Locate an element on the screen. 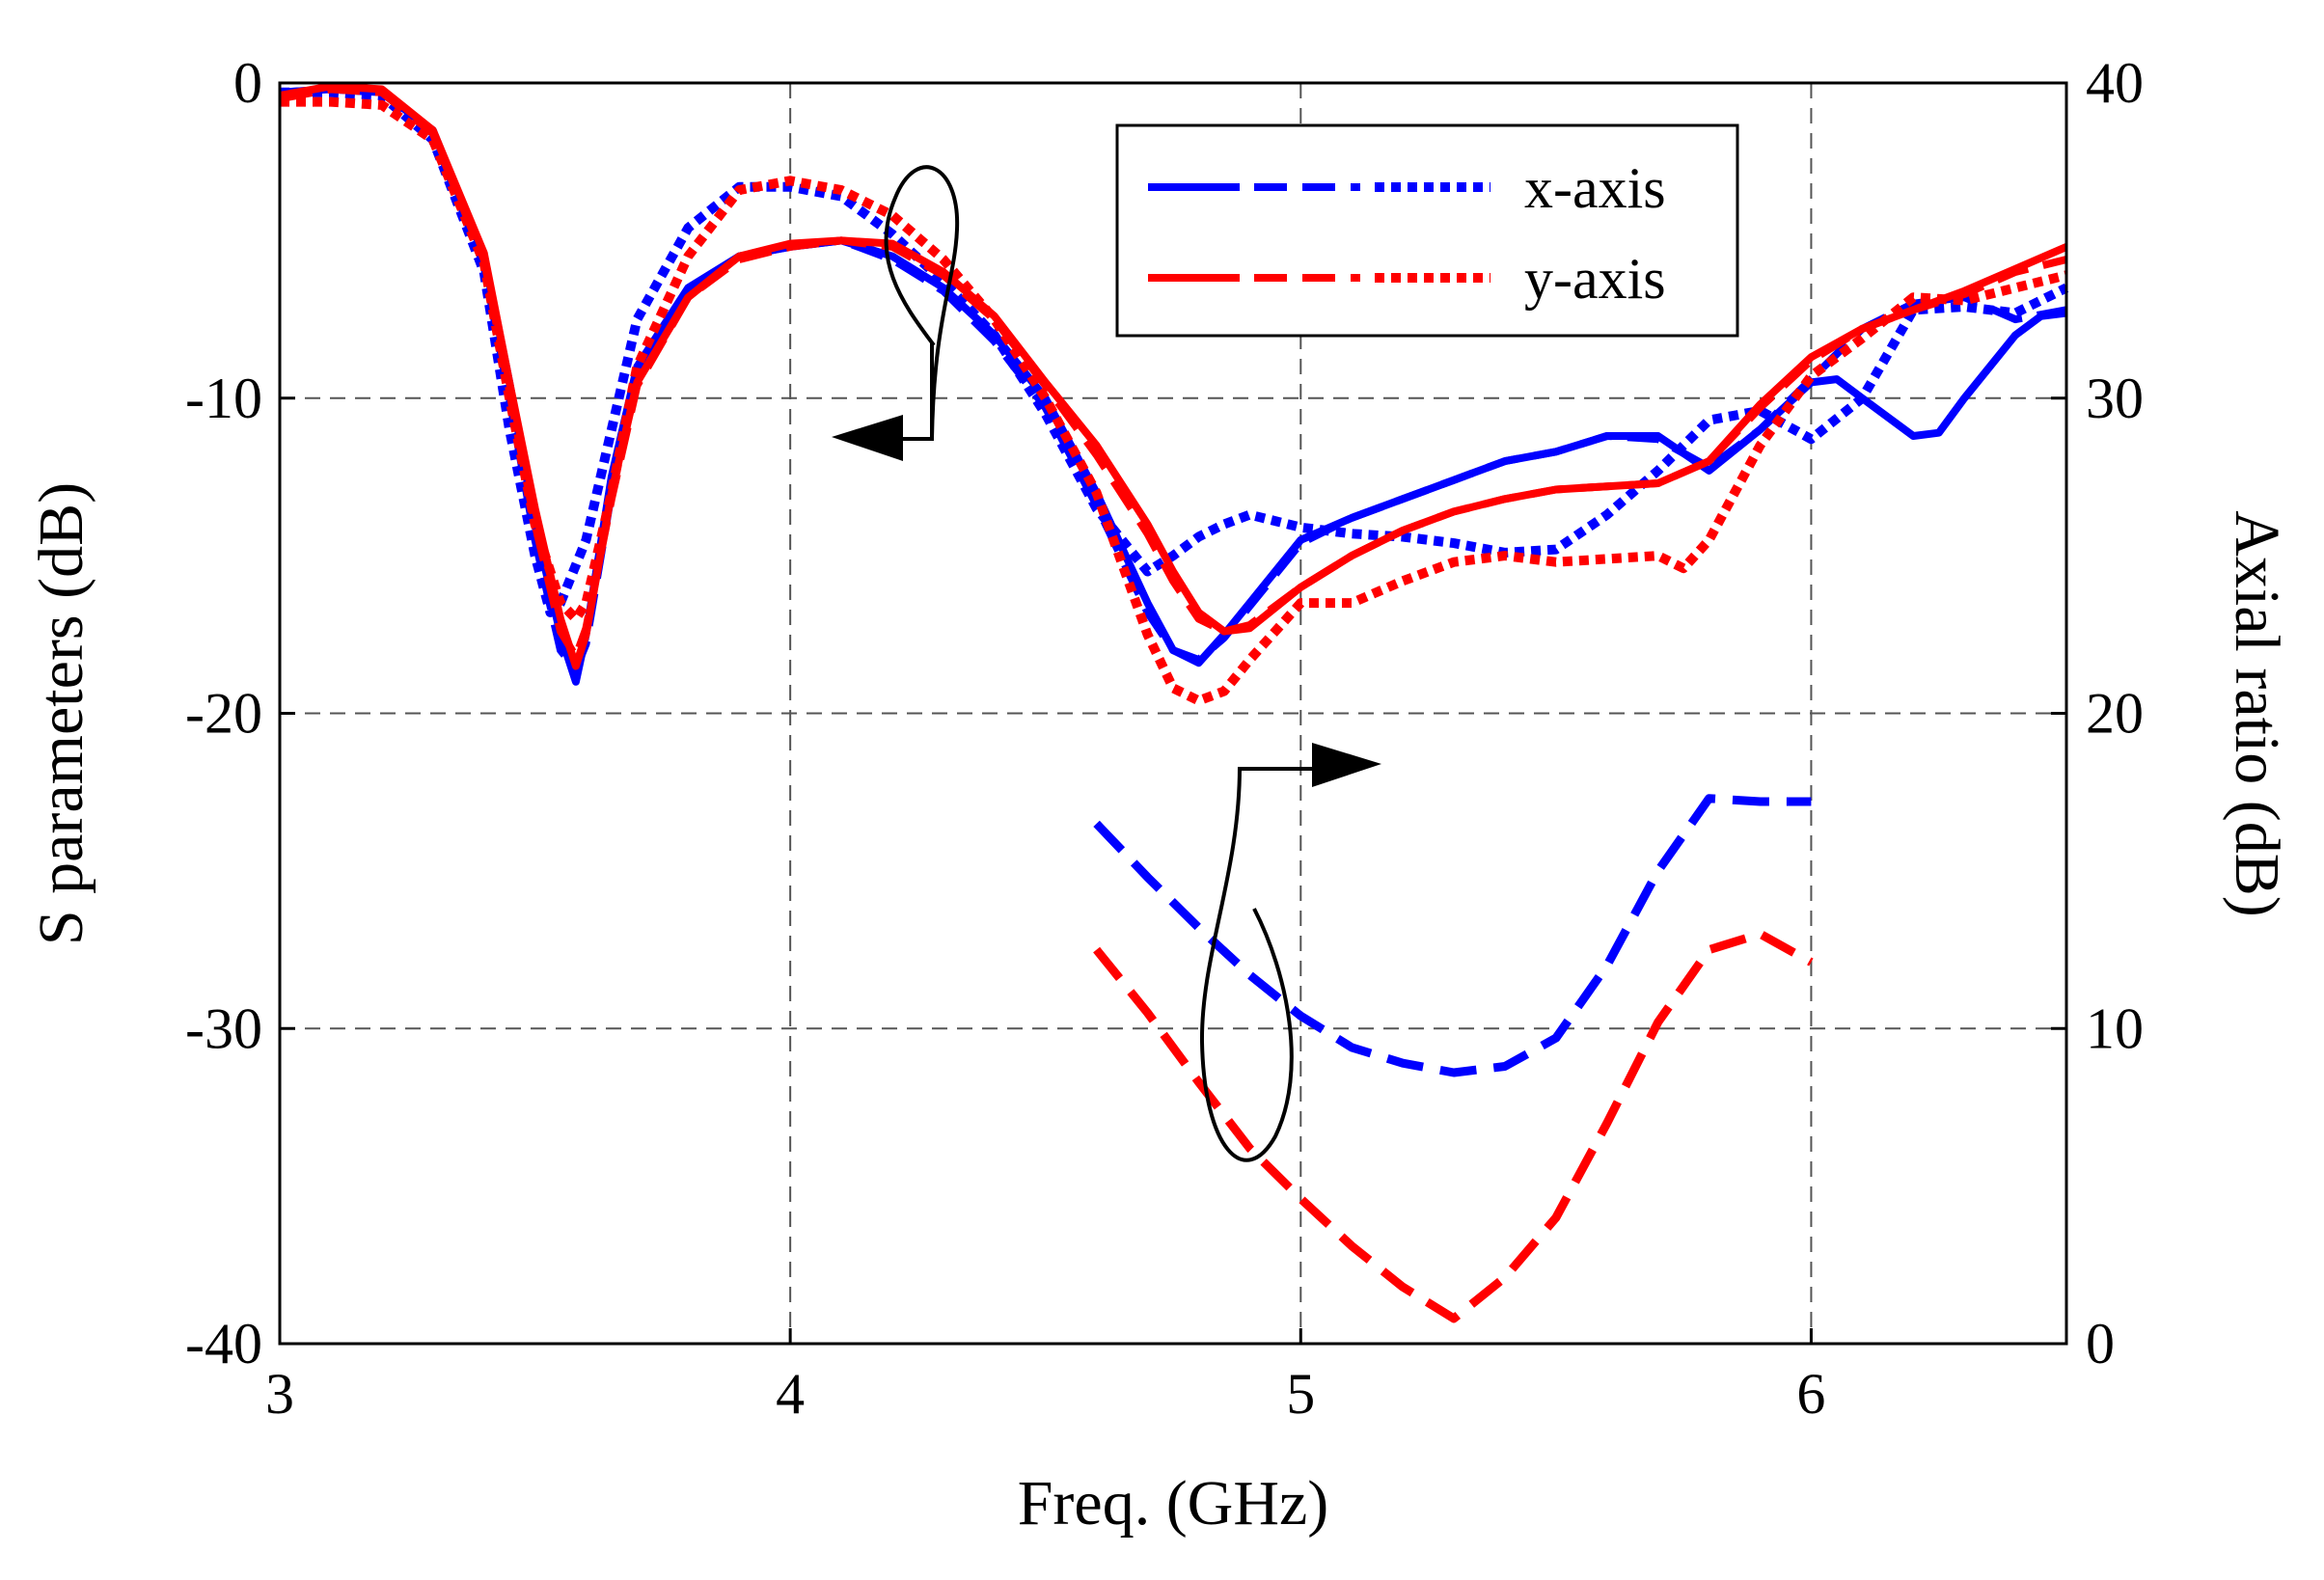  x-tick-label-6: 6 is located at coordinates (1810, 1394).